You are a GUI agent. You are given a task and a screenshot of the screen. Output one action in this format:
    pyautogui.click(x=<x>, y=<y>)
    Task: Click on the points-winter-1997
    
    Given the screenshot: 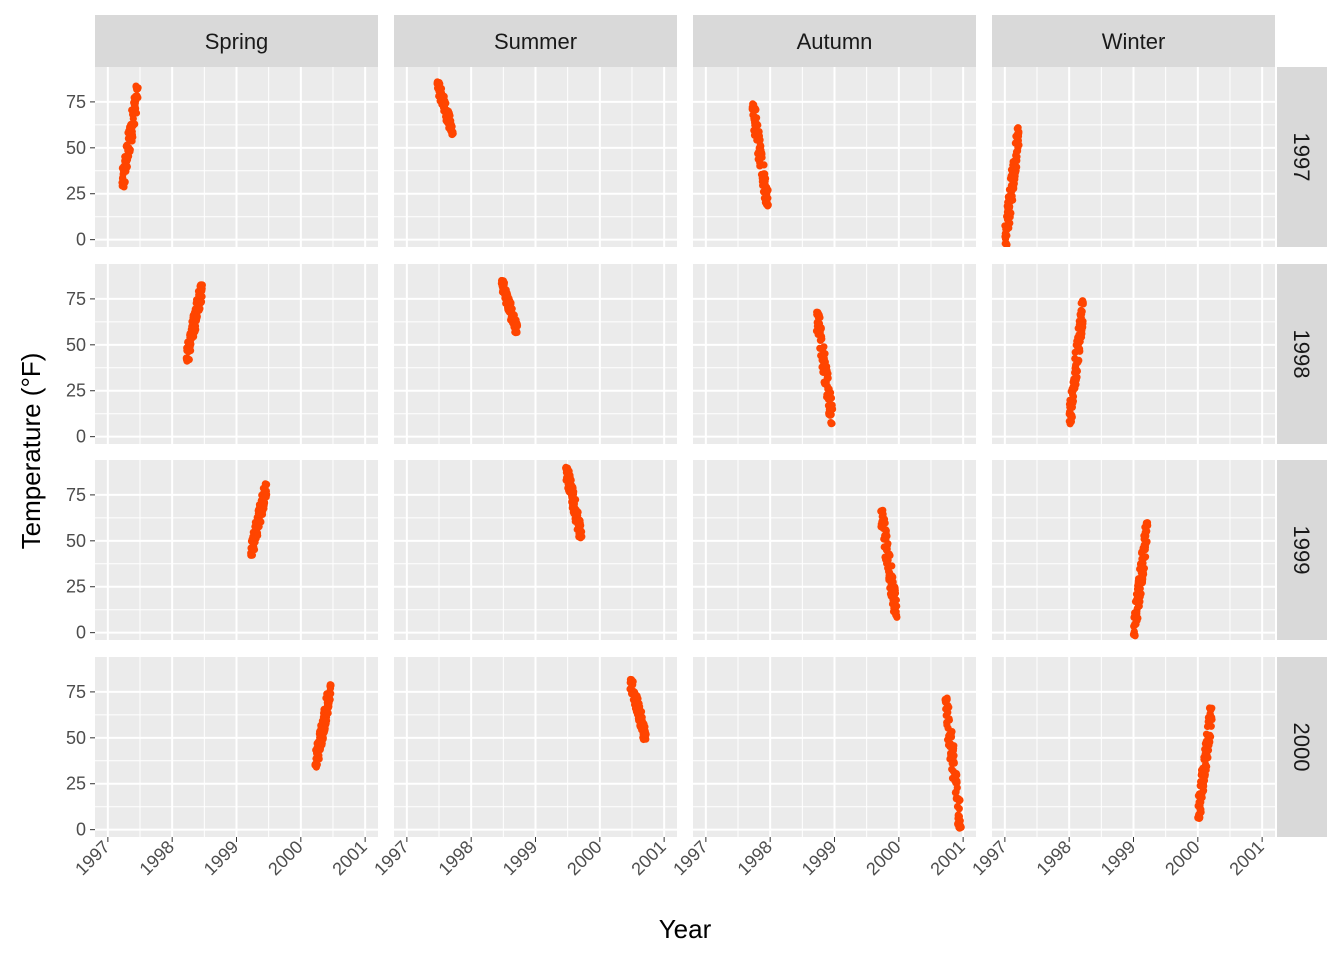 What is the action you would take?
    pyautogui.click(x=1012, y=185)
    